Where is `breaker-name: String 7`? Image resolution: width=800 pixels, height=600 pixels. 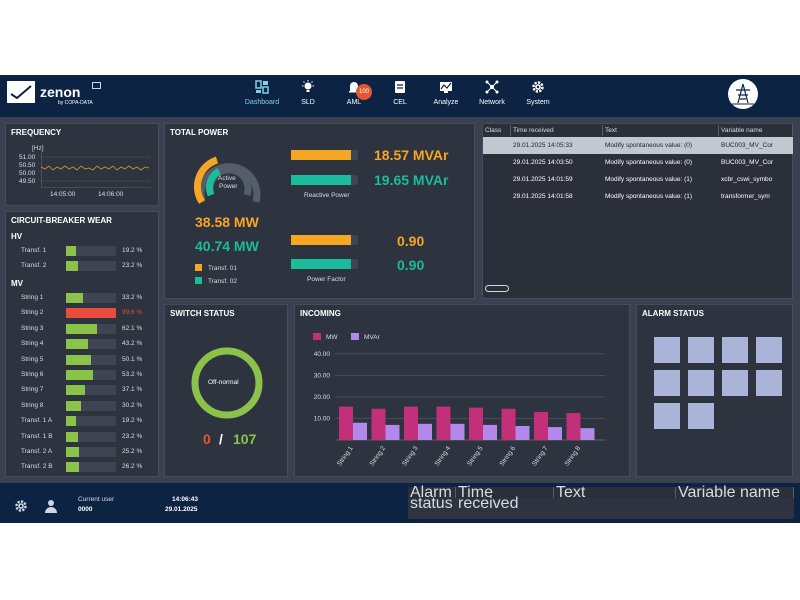
breaker-name: String 7 is located at coordinates (32, 390).